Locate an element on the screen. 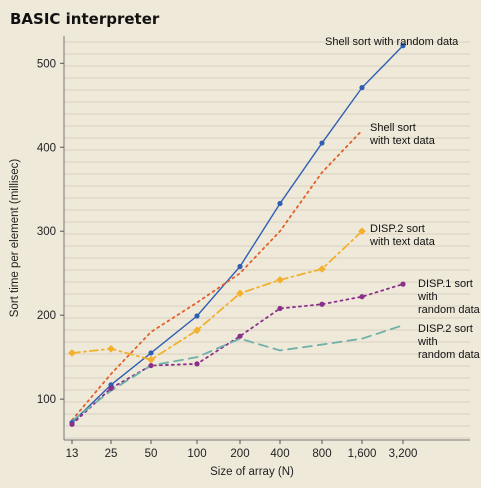 The image size is (481, 488). x-tick-label: 13 is located at coordinates (72, 454).